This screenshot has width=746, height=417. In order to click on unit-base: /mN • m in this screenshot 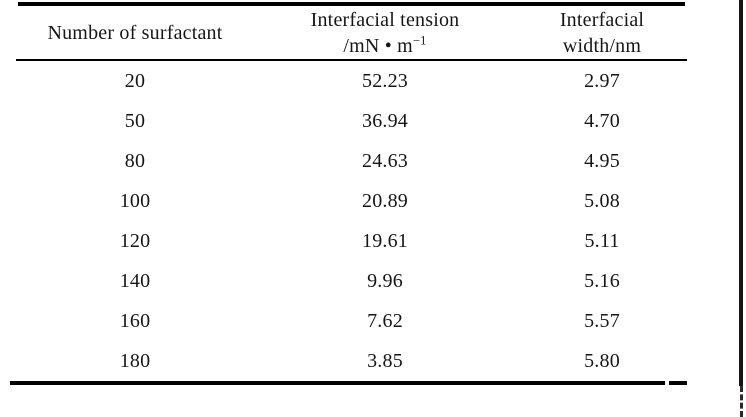, I will do `click(378, 45)`.